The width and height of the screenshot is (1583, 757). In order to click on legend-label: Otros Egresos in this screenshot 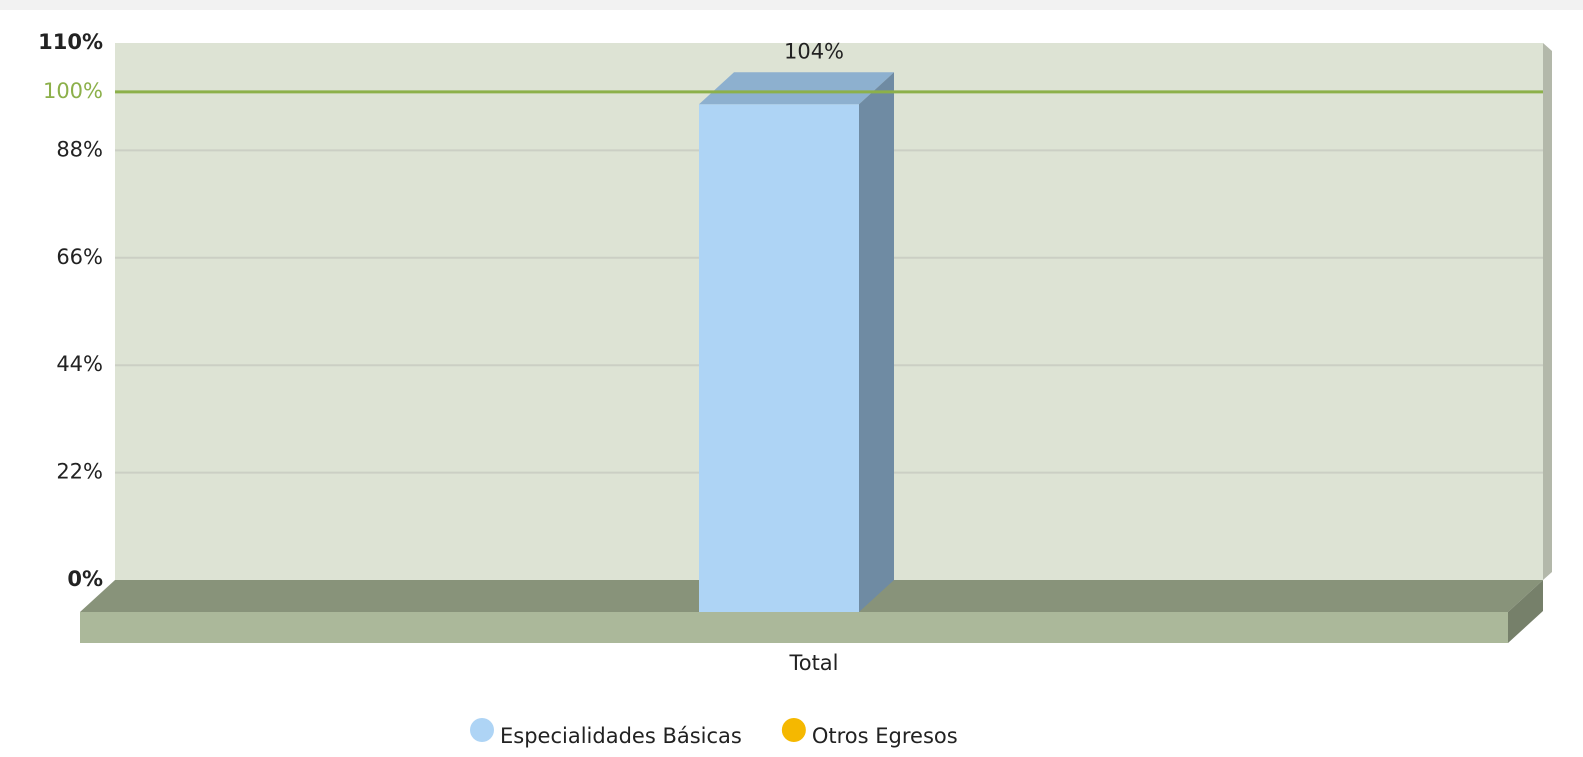, I will do `click(885, 736)`.